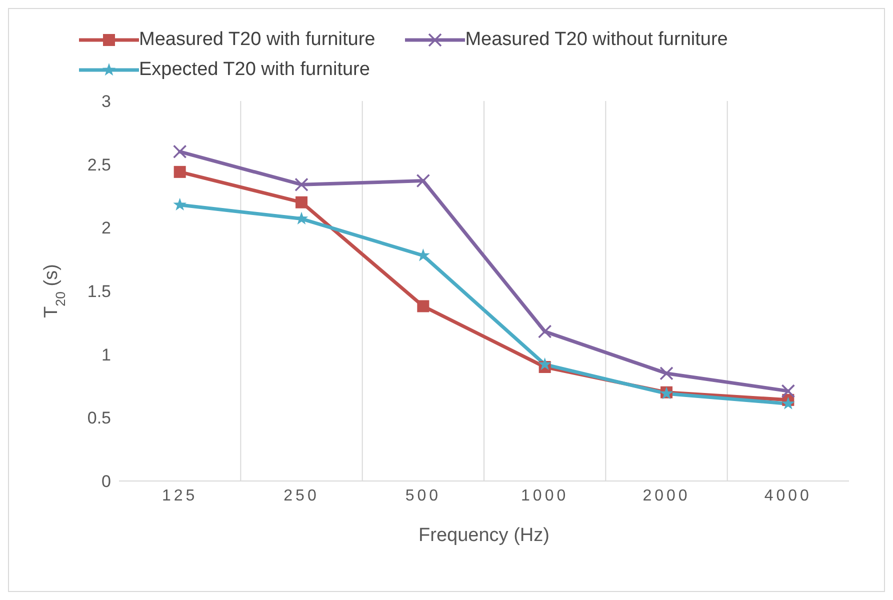 Image resolution: width=893 pixels, height=600 pixels. Describe the element at coordinates (254, 70) in the screenshot. I see `legend-label: Expected T20 with furniture` at that location.